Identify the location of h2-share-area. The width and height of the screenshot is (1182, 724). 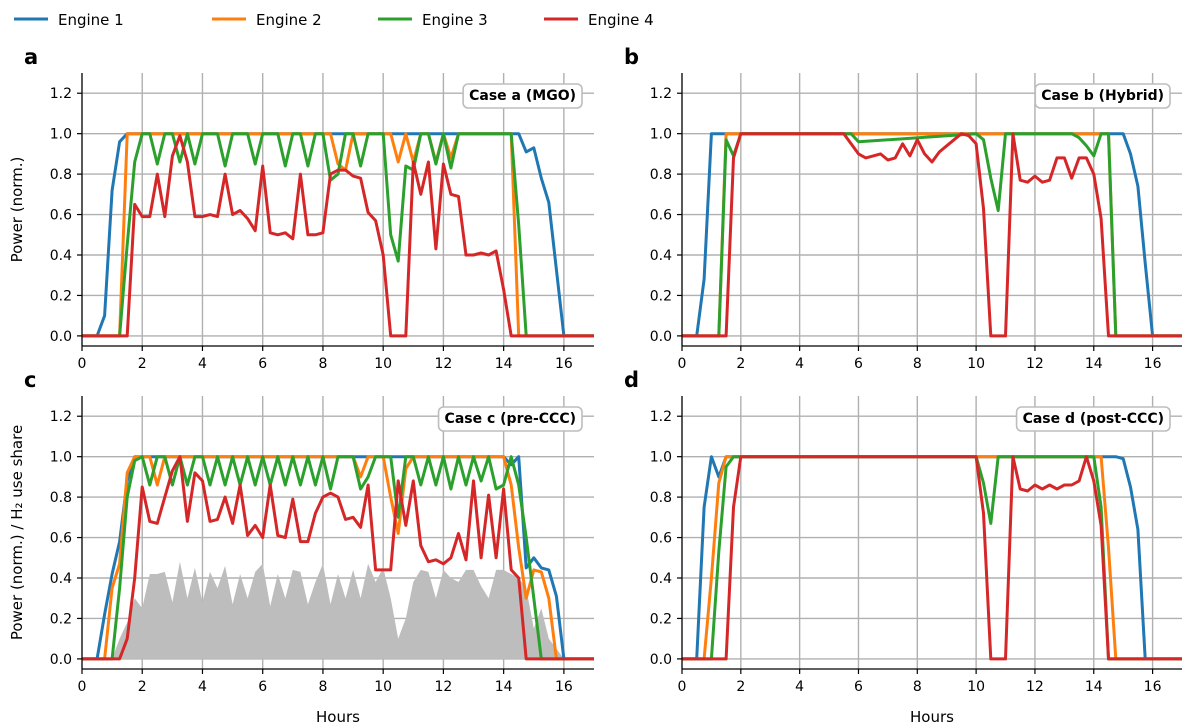
(338, 610).